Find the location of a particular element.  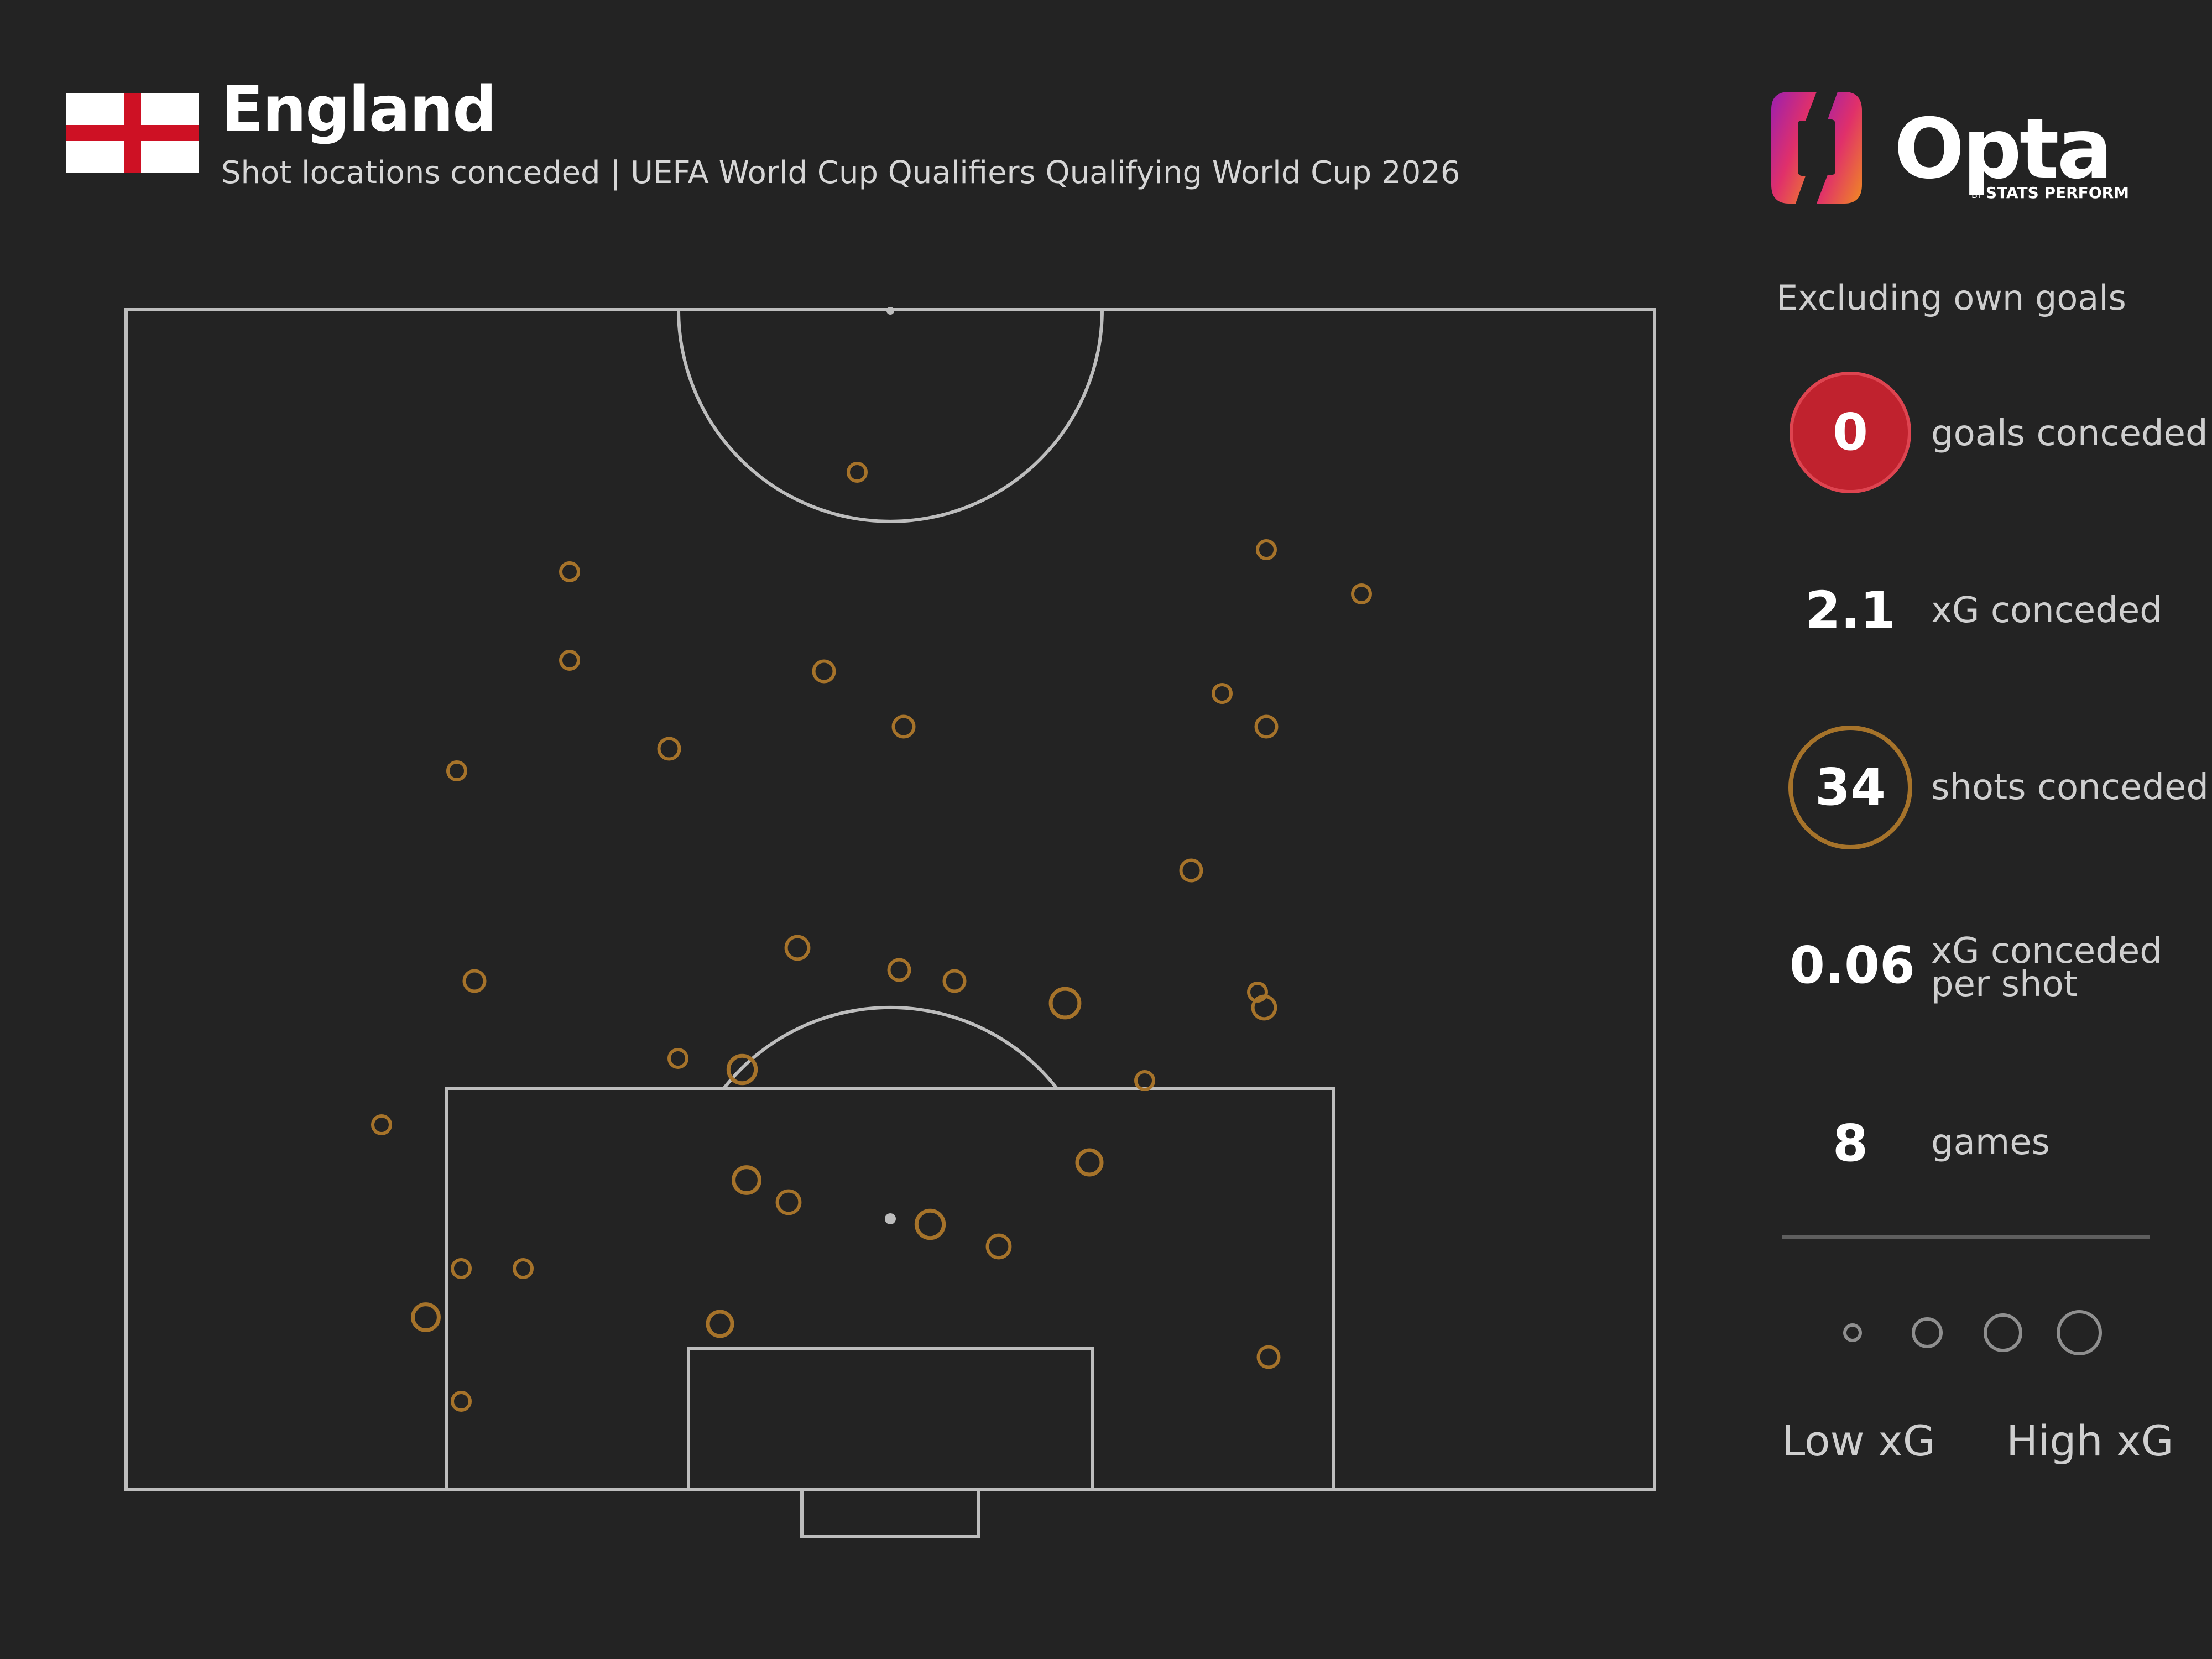

shots-conceded-label: shots conceded is located at coordinates (2070, 788).